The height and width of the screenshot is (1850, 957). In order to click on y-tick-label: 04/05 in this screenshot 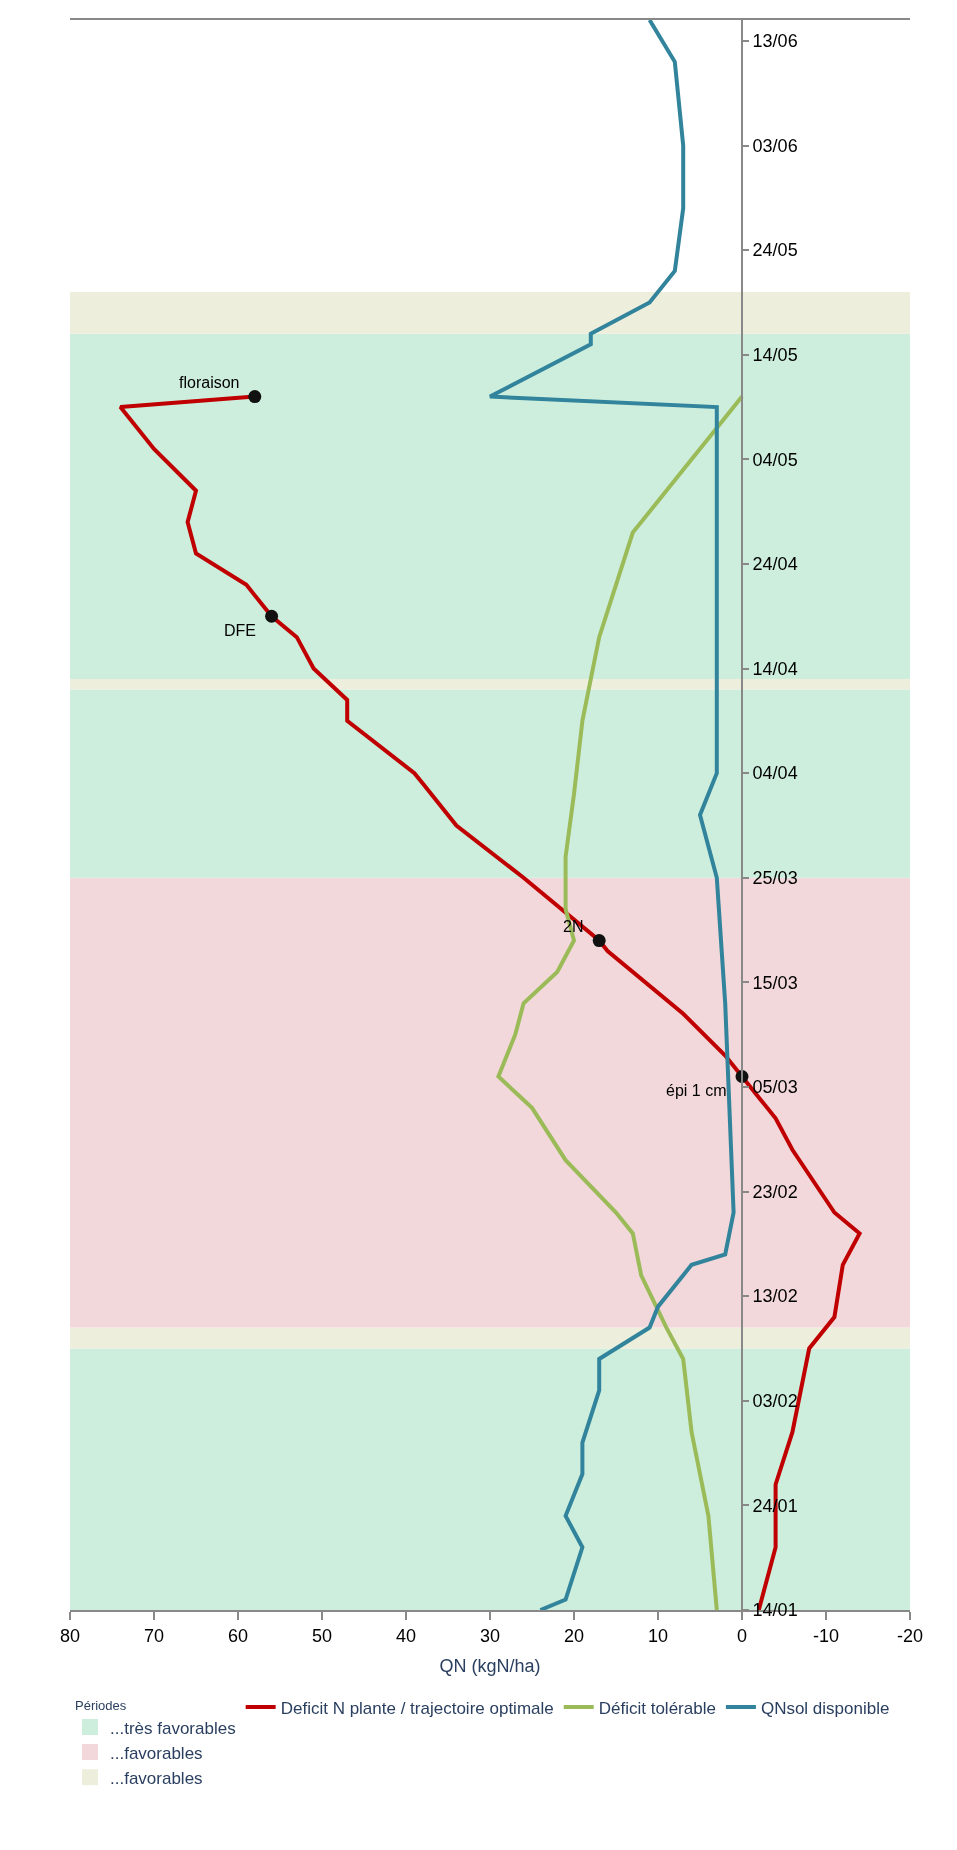, I will do `click(775, 459)`.